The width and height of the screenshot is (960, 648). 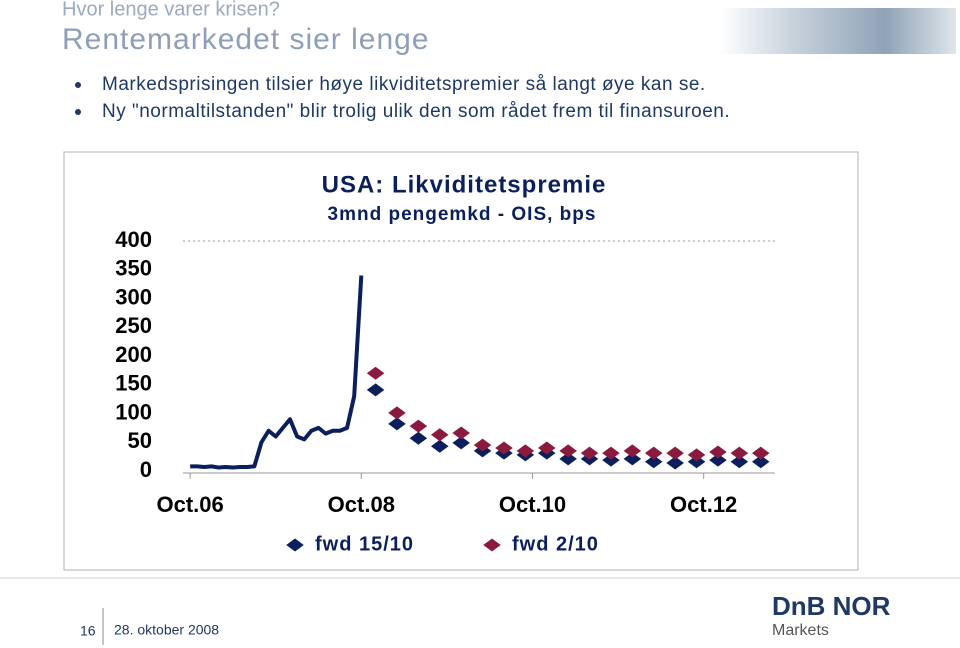 What do you see at coordinates (277, 372) in the screenshot?
I see `history-line` at bounding box center [277, 372].